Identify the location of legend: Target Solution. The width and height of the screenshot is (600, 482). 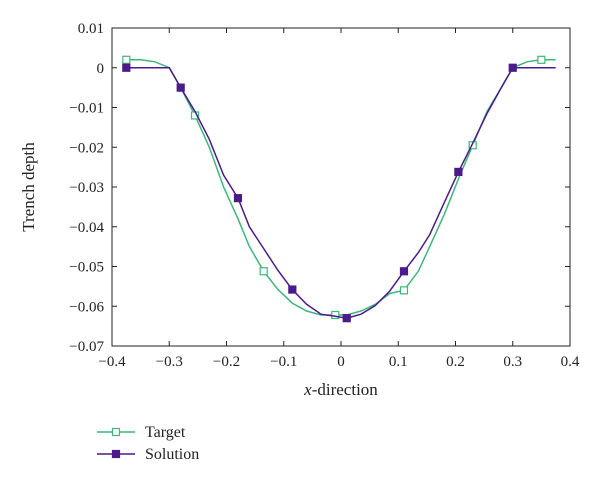
(148, 443).